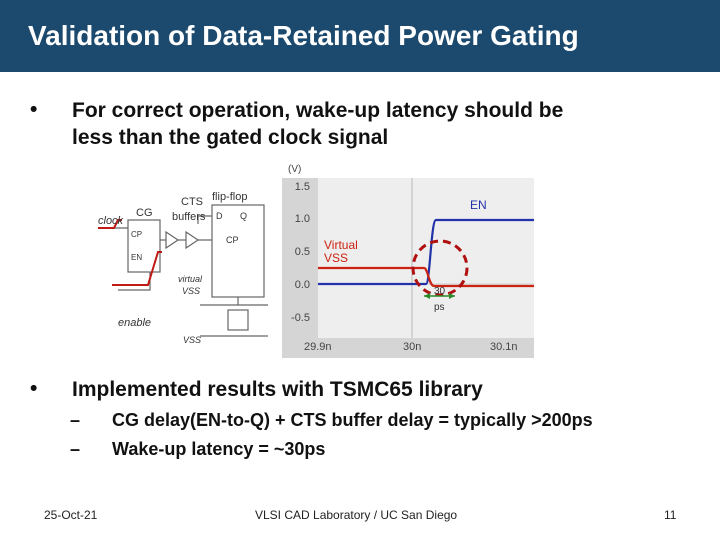 The width and height of the screenshot is (720, 540). I want to click on en-series-label: EN, so click(478, 205).